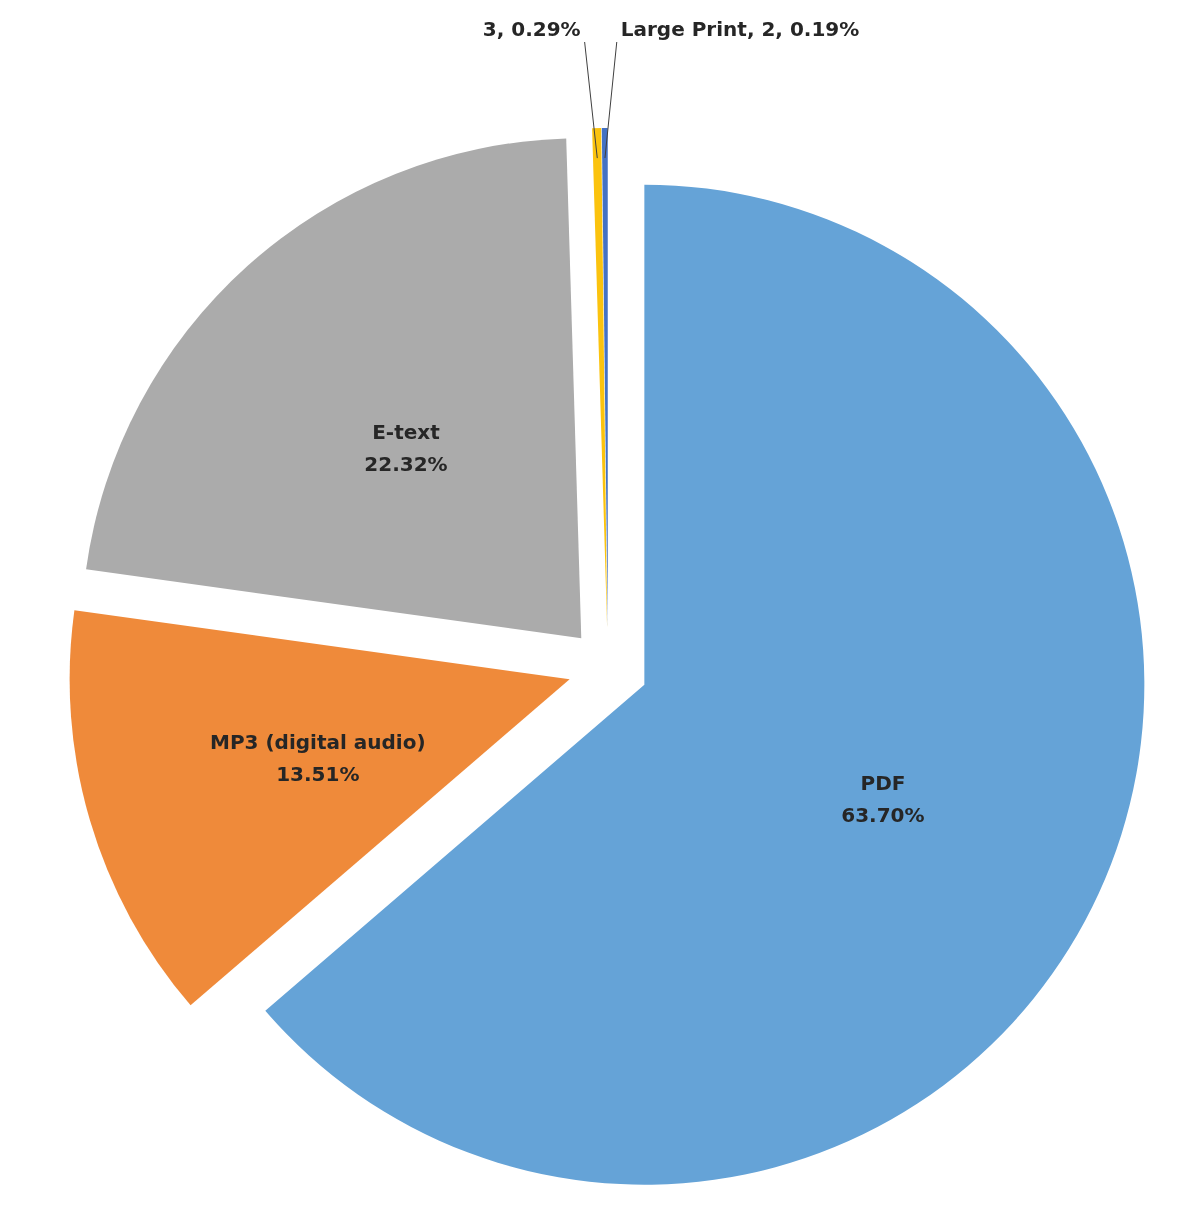  What do you see at coordinates (531, 29) in the screenshot?
I see `data-label: 3, 0.29%` at bounding box center [531, 29].